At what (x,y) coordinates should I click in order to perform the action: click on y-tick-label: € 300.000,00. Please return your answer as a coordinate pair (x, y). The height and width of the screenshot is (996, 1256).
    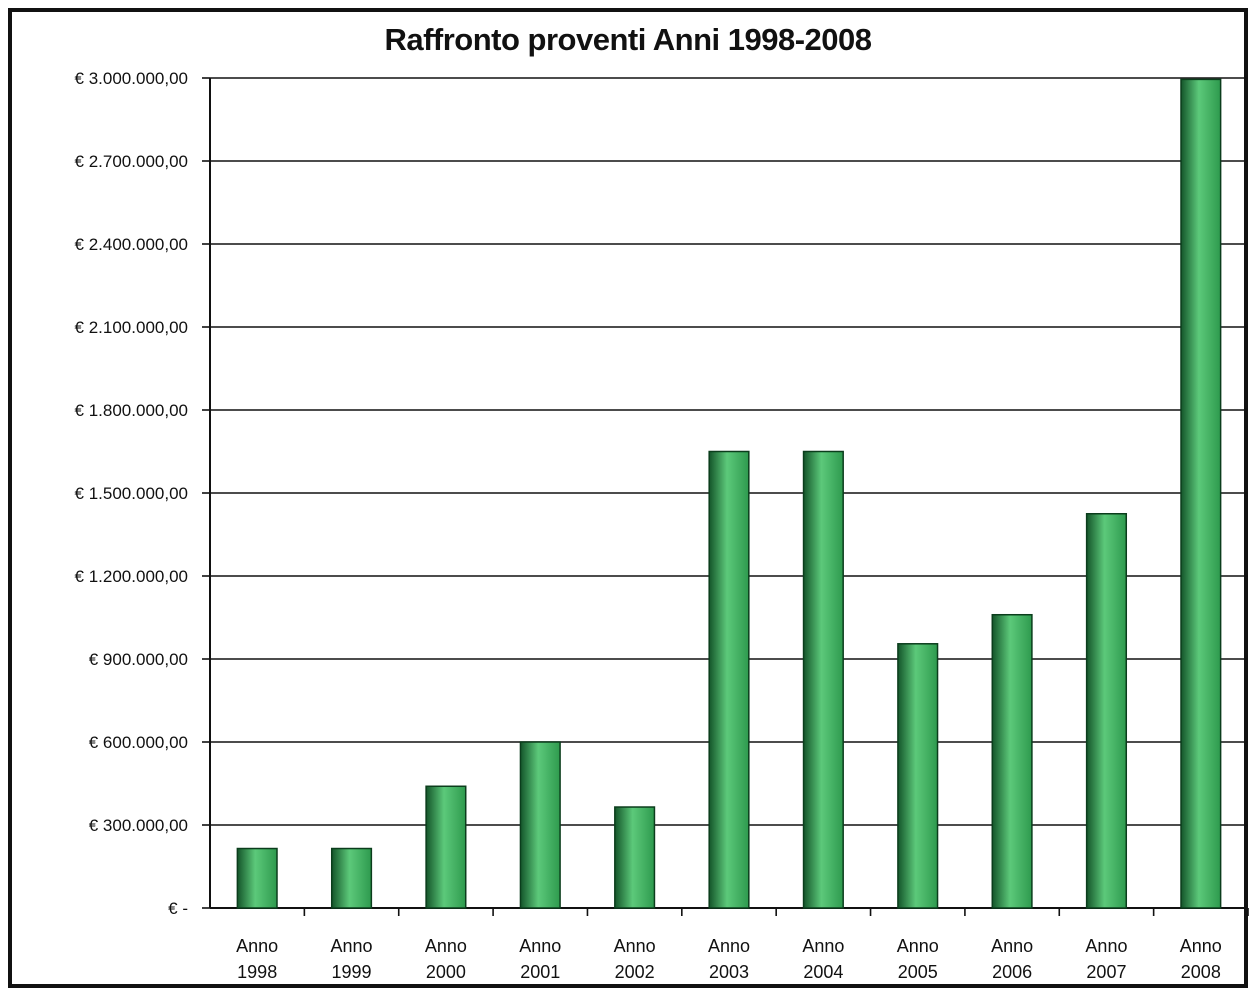
    Looking at the image, I should click on (138, 825).